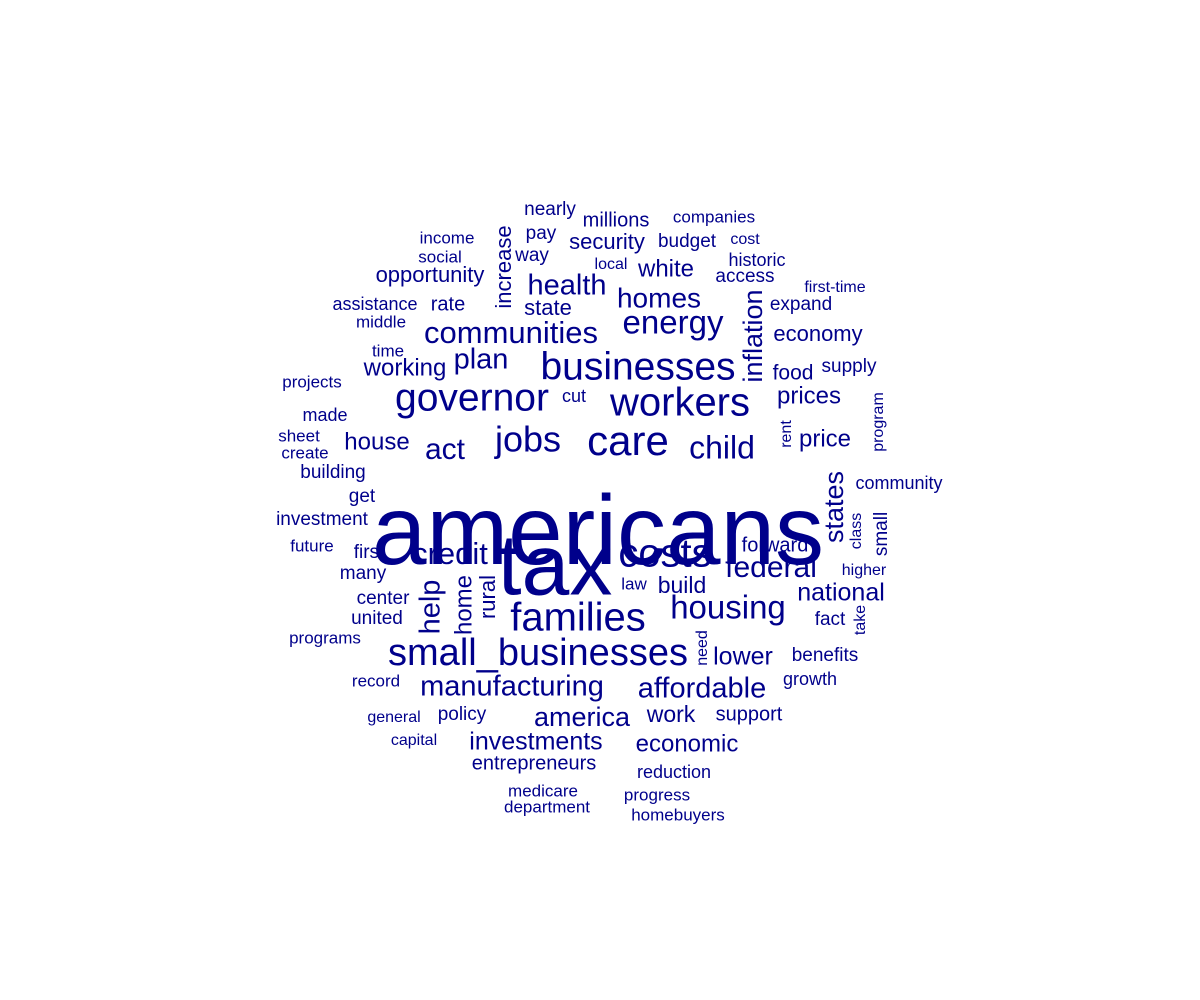 This screenshot has width=1200, height=1000. What do you see at coordinates (728, 607) in the screenshot?
I see `word-housing: housing` at bounding box center [728, 607].